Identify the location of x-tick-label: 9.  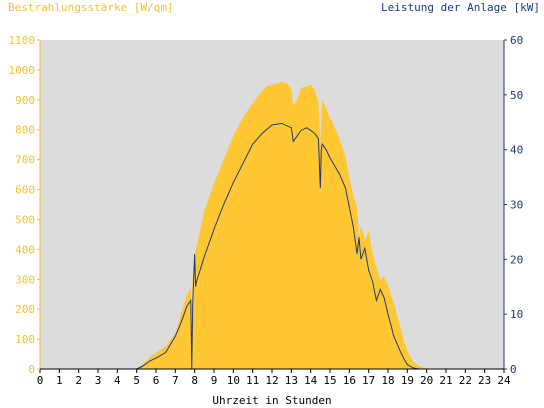
(214, 380).